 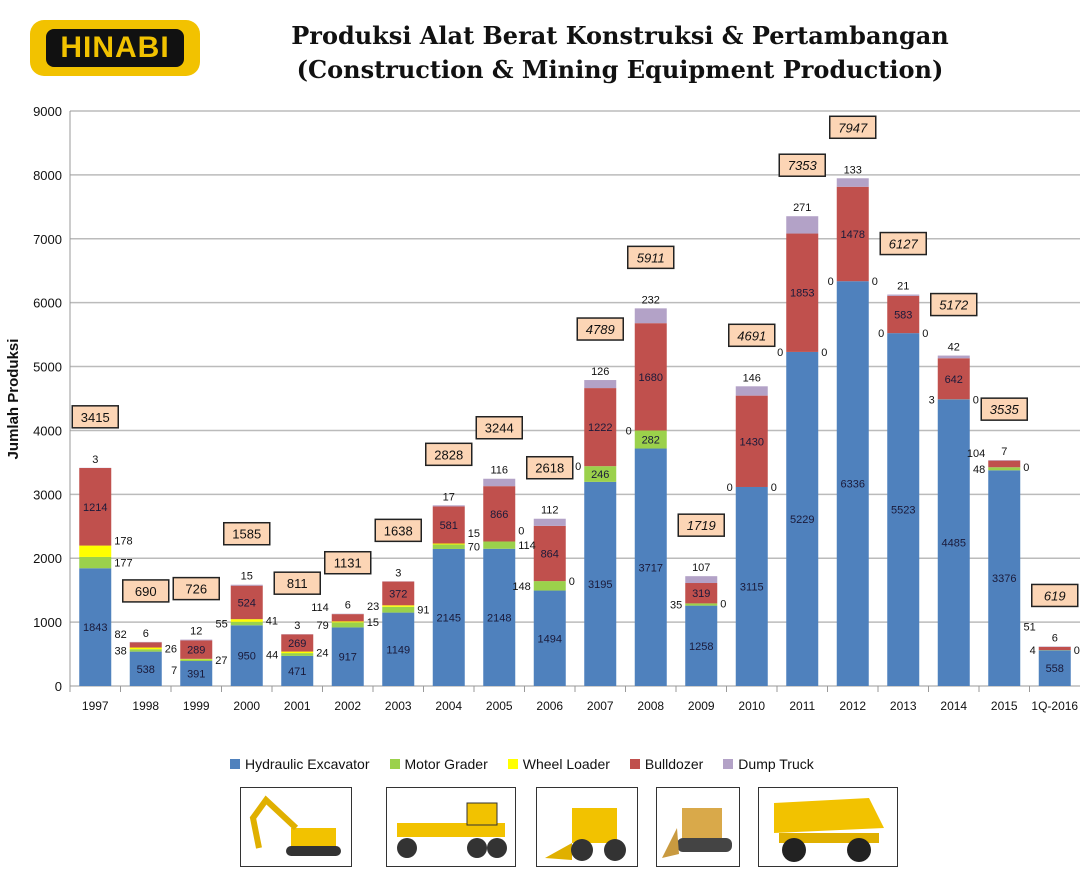 I want to click on data-label: 79, so click(x=323, y=626).